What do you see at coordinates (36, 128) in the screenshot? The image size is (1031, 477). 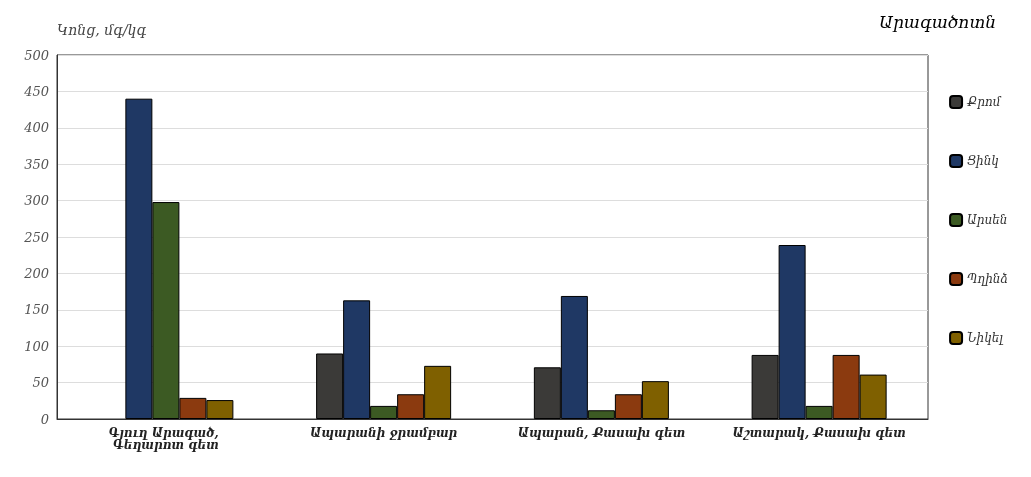 I see `y-tick-label: 400` at bounding box center [36, 128].